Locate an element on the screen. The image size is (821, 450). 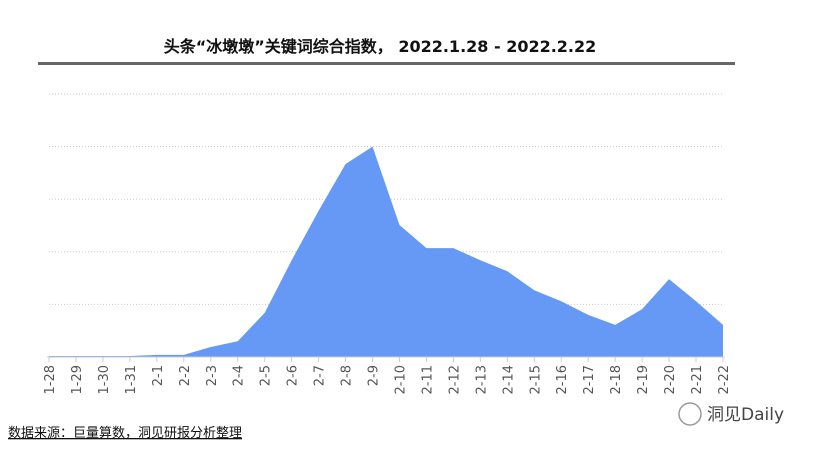
x-tick-label: 2-1 is located at coordinates (158, 375).